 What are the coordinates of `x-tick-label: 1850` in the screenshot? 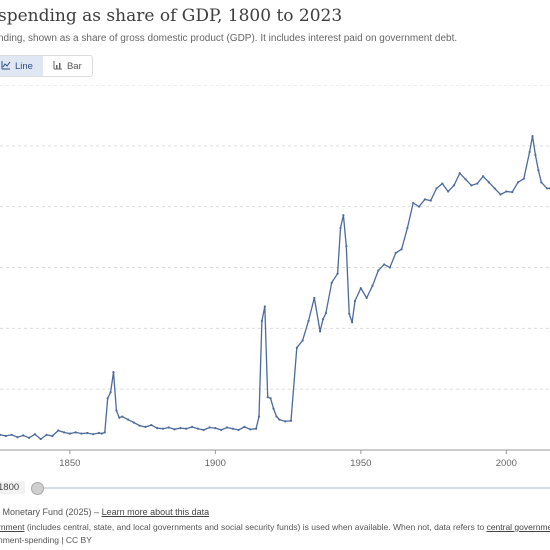 It's located at (69, 463).